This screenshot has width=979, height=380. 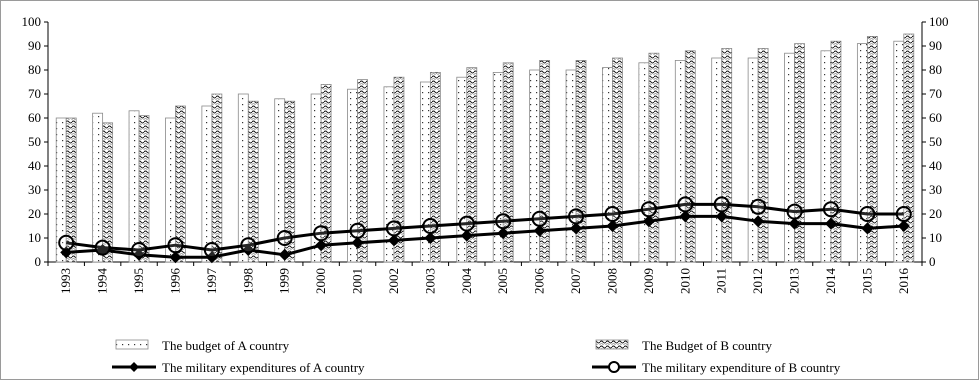 What do you see at coordinates (485, 236) in the screenshot?
I see `line-military-a` at bounding box center [485, 236].